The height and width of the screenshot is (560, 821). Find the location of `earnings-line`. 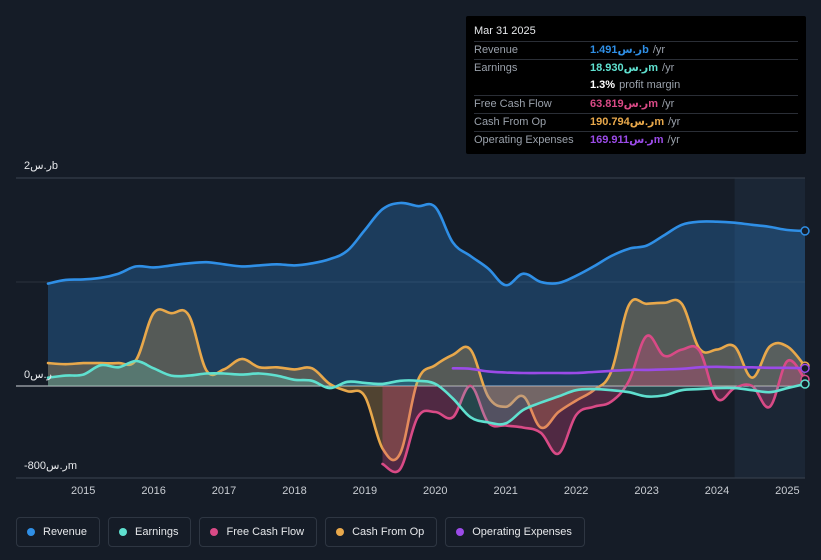

earnings-line is located at coordinates (426, 392).